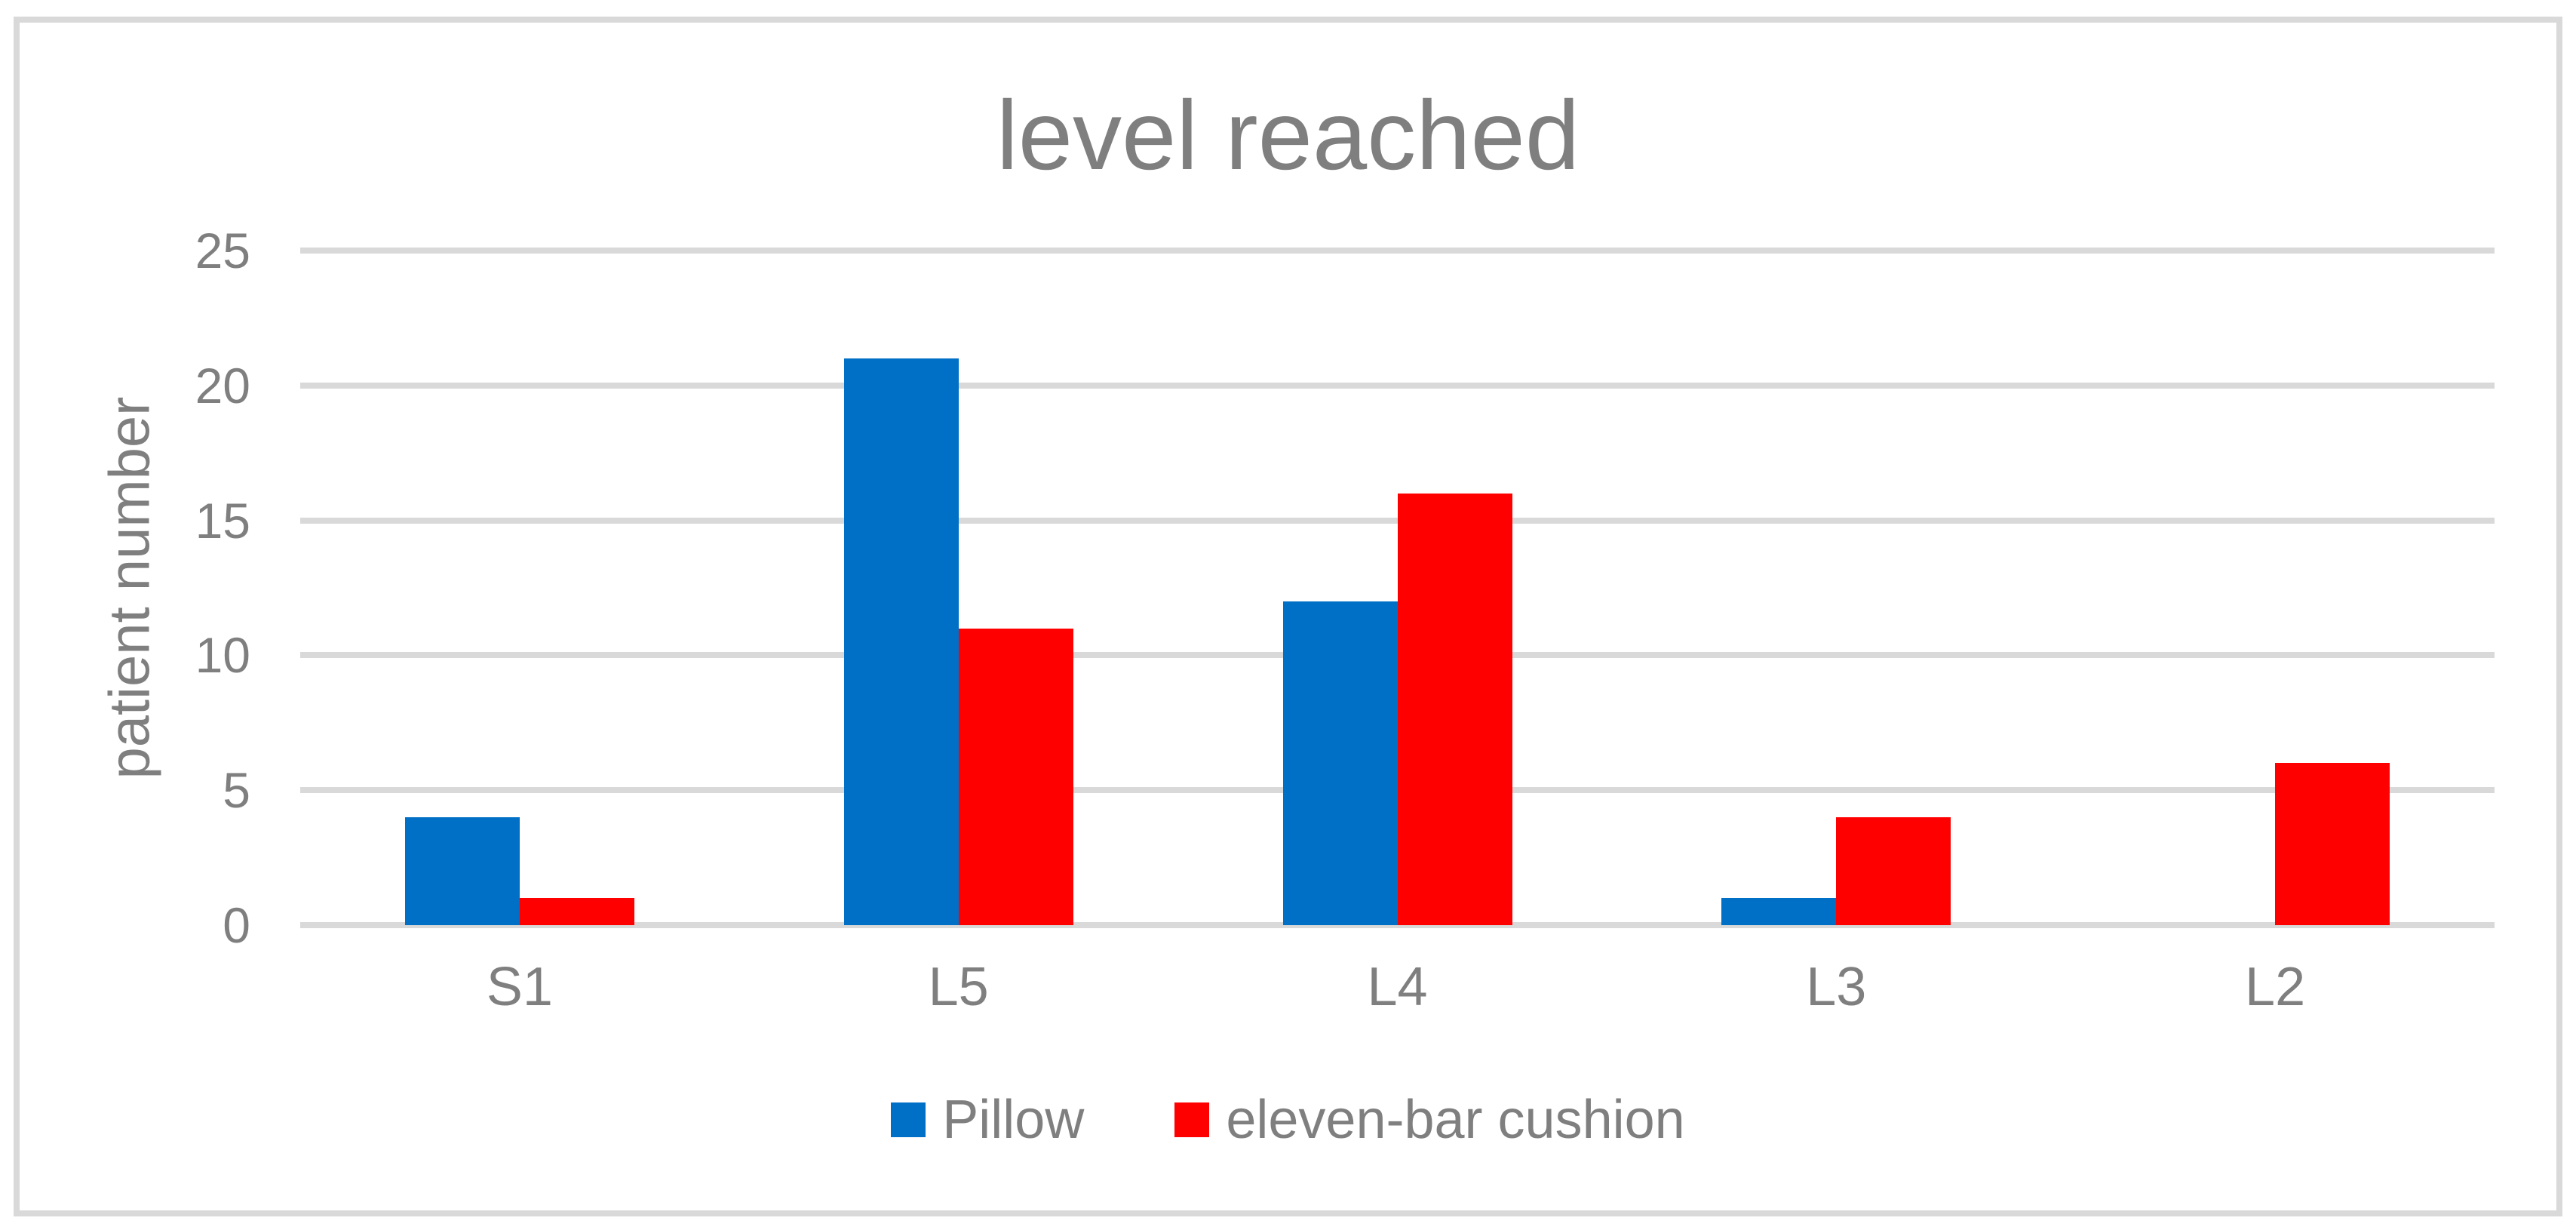  What do you see at coordinates (236, 925) in the screenshot?
I see `y-tick-label-0: 0` at bounding box center [236, 925].